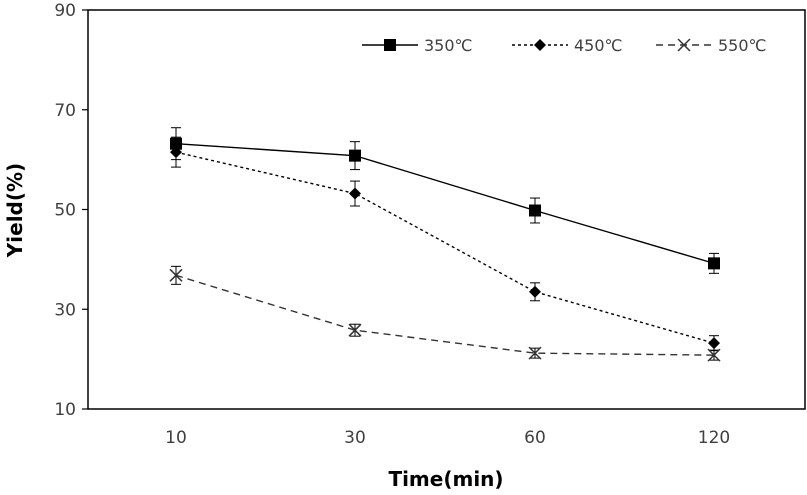 The image size is (807, 495). Describe the element at coordinates (15, 210) in the screenshot. I see `y-axis-title: Yield(%)` at that location.